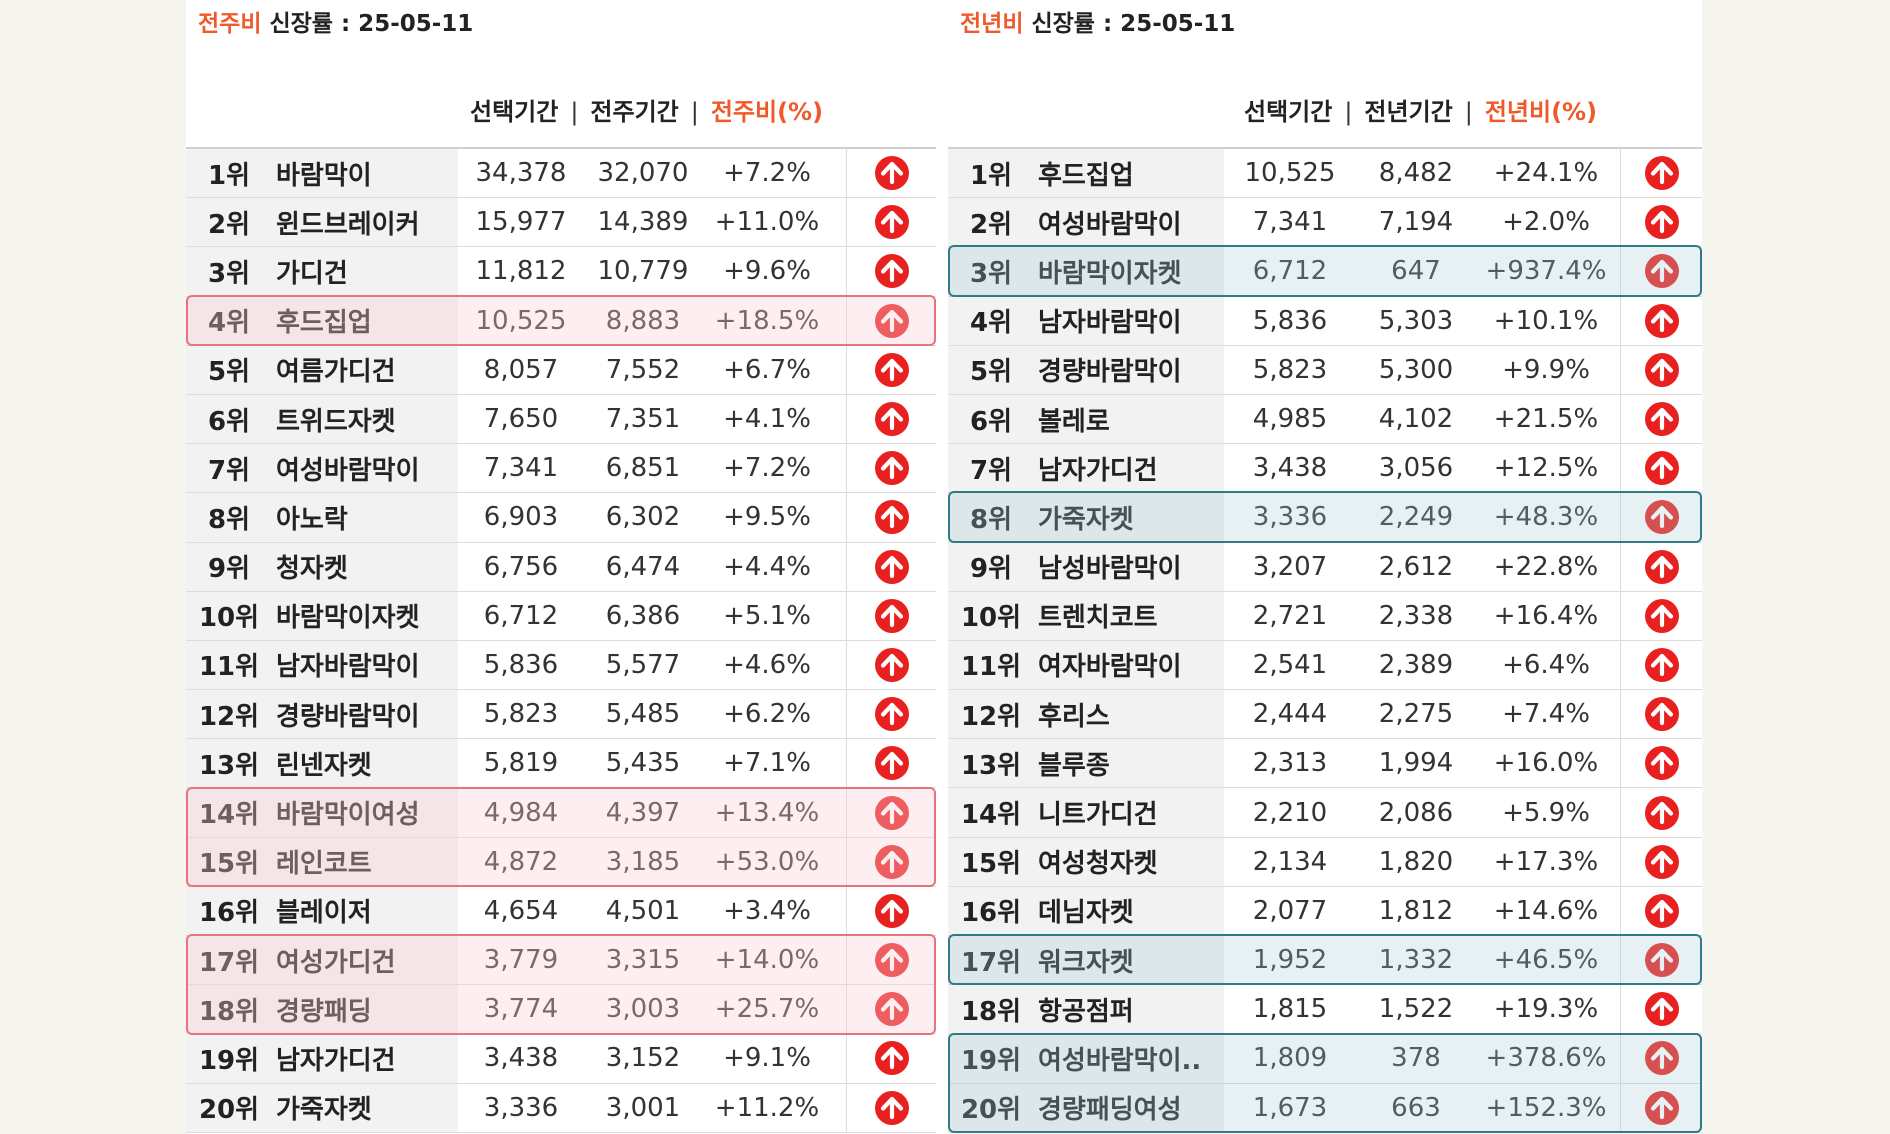 Image resolution: width=1890 pixels, height=1134 pixels. What do you see at coordinates (324, 913) in the screenshot?
I see `keyword-label: 블레이저` at bounding box center [324, 913].